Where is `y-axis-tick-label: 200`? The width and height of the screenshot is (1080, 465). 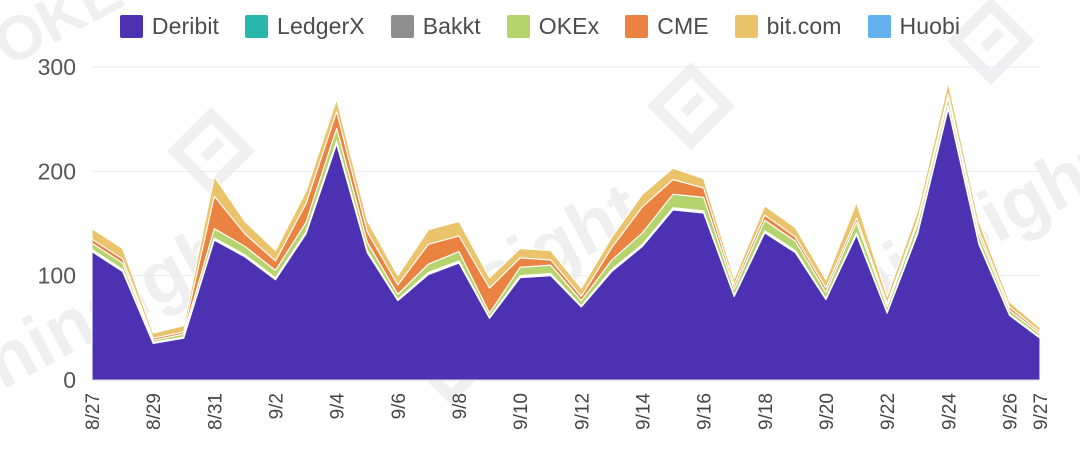
y-axis-tick-label: 200 is located at coordinates (57, 171).